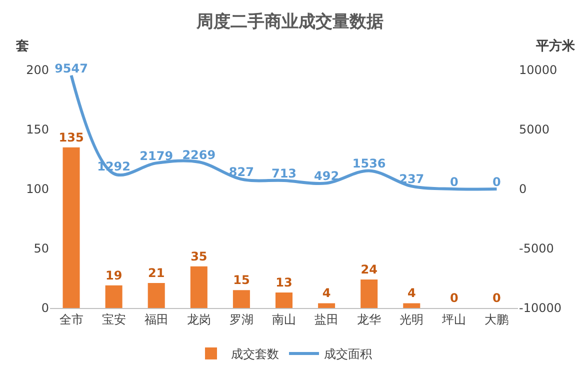  Describe the element at coordinates (199, 155) in the screenshot. I see `data-label: 2269` at that location.